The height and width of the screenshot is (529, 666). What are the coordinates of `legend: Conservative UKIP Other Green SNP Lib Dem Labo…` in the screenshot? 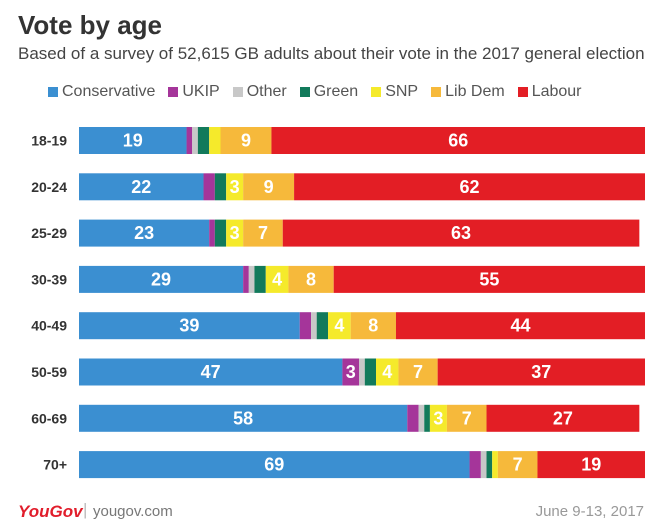 It's located at (315, 92).